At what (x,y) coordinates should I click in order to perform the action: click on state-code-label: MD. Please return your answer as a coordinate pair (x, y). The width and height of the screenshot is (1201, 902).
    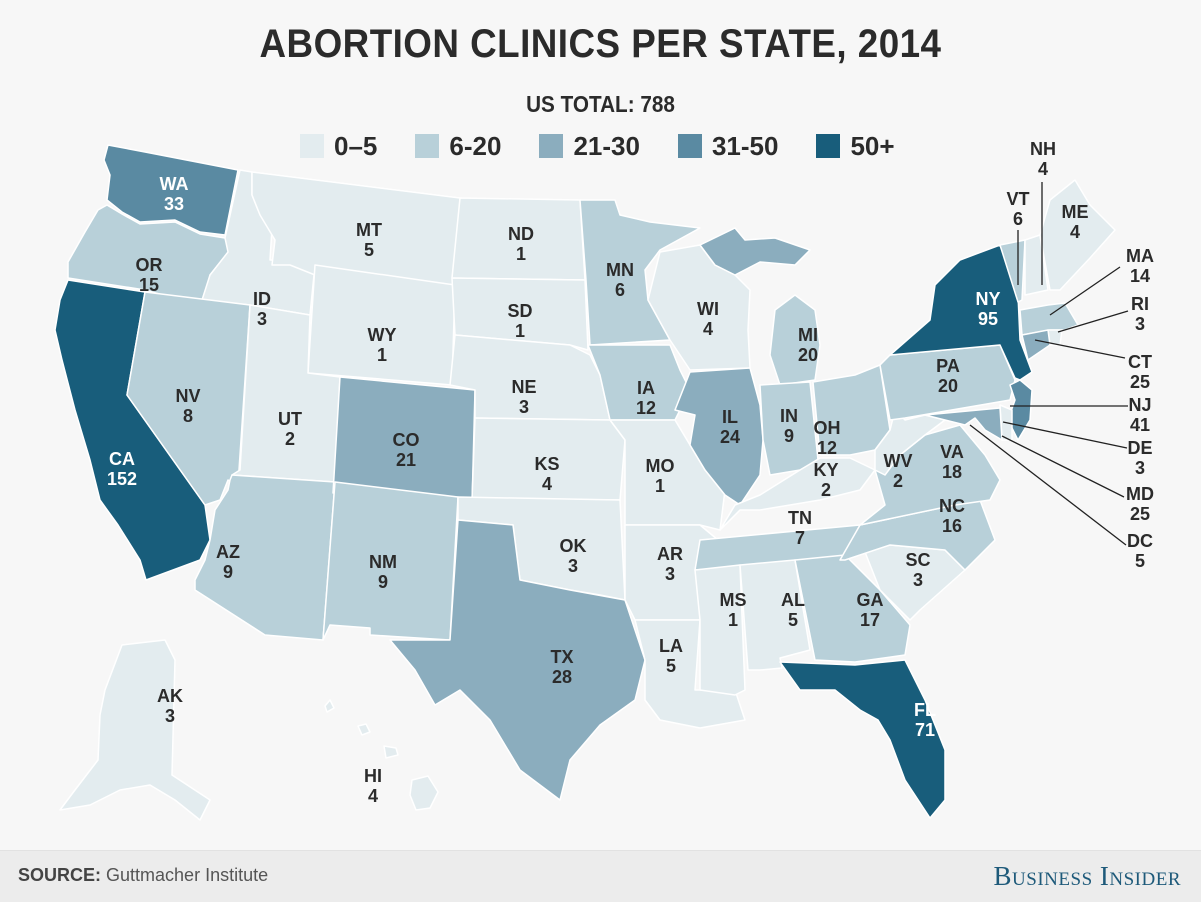
    Looking at the image, I should click on (1140, 494).